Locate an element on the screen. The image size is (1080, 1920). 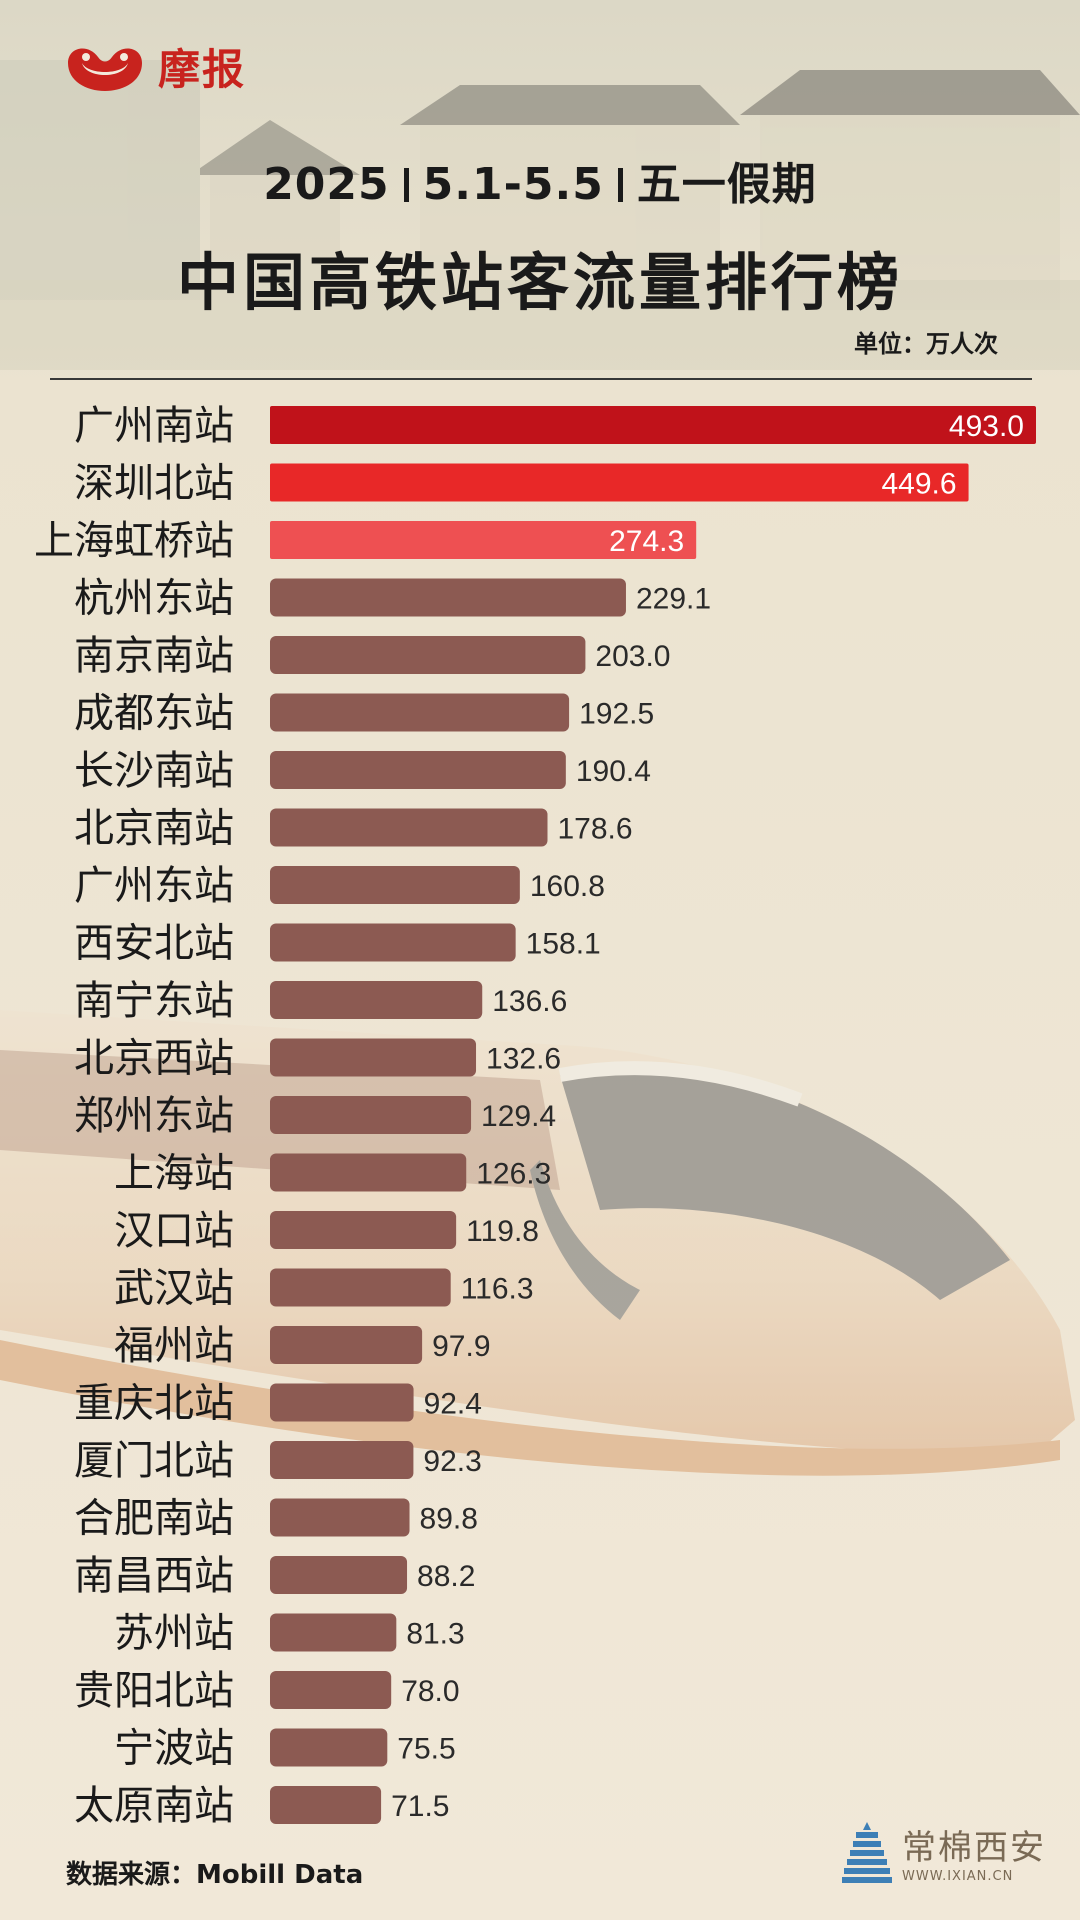
value-label: 190.4 is located at coordinates (613, 771).